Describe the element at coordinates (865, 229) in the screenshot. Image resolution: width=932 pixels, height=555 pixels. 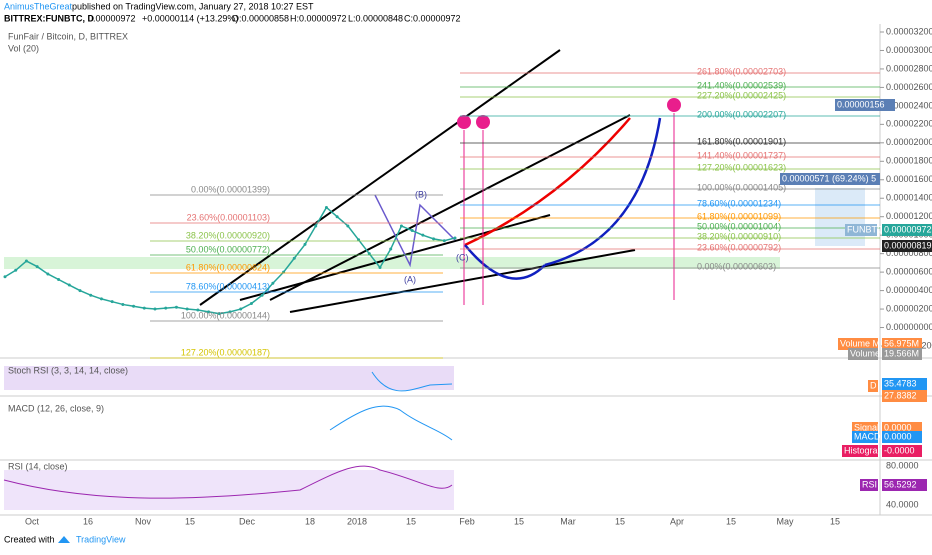
I see `ticker-badge: FUNBTC` at that location.